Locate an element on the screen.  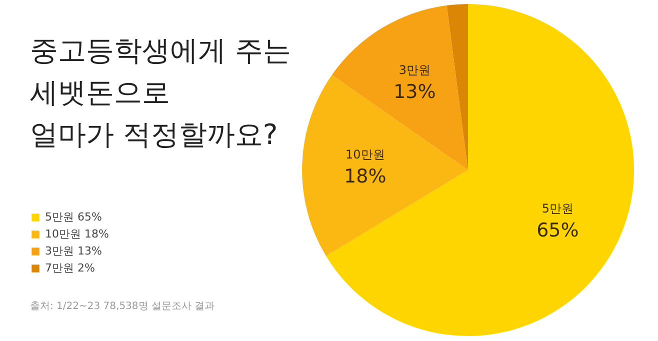
data-label: 18% is located at coordinates (365, 177).